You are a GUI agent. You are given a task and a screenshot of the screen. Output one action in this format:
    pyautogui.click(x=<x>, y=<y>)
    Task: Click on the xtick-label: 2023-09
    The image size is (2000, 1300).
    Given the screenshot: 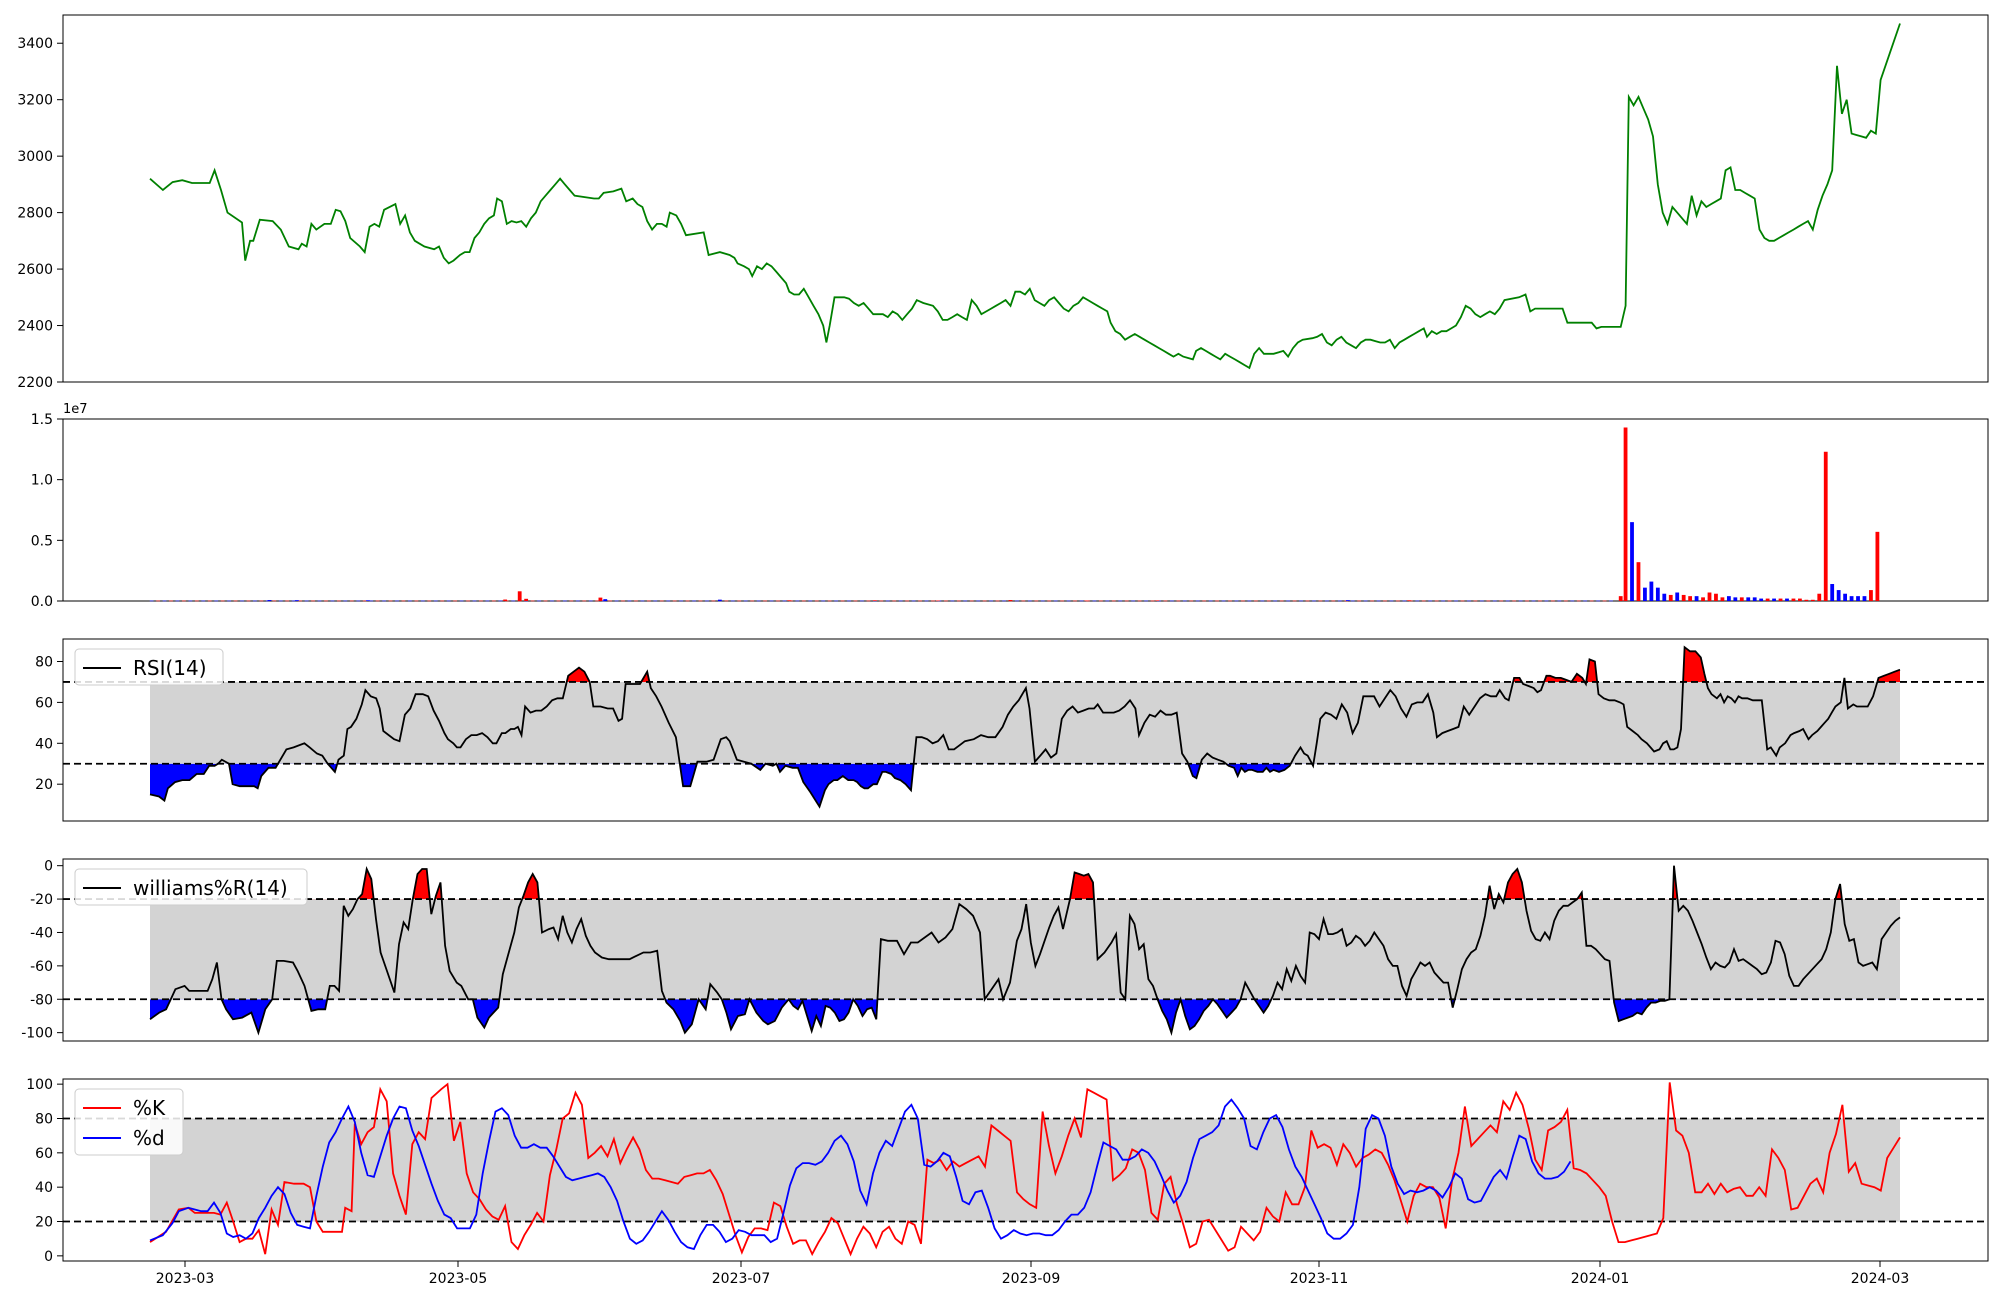 What is the action you would take?
    pyautogui.click(x=1031, y=1279)
    